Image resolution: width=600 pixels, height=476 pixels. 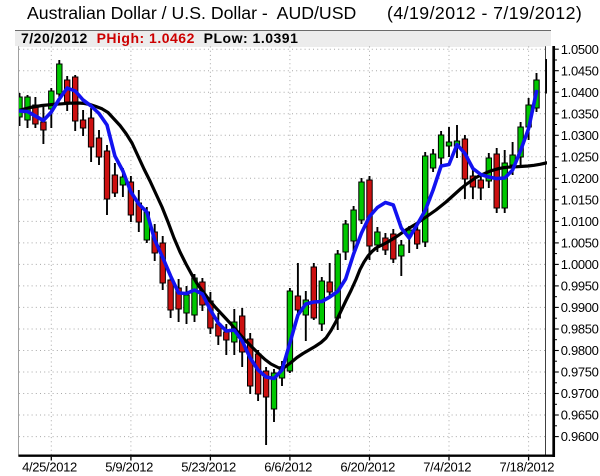 I want to click on svg-text: 6/6/2012, so click(x=288, y=467).